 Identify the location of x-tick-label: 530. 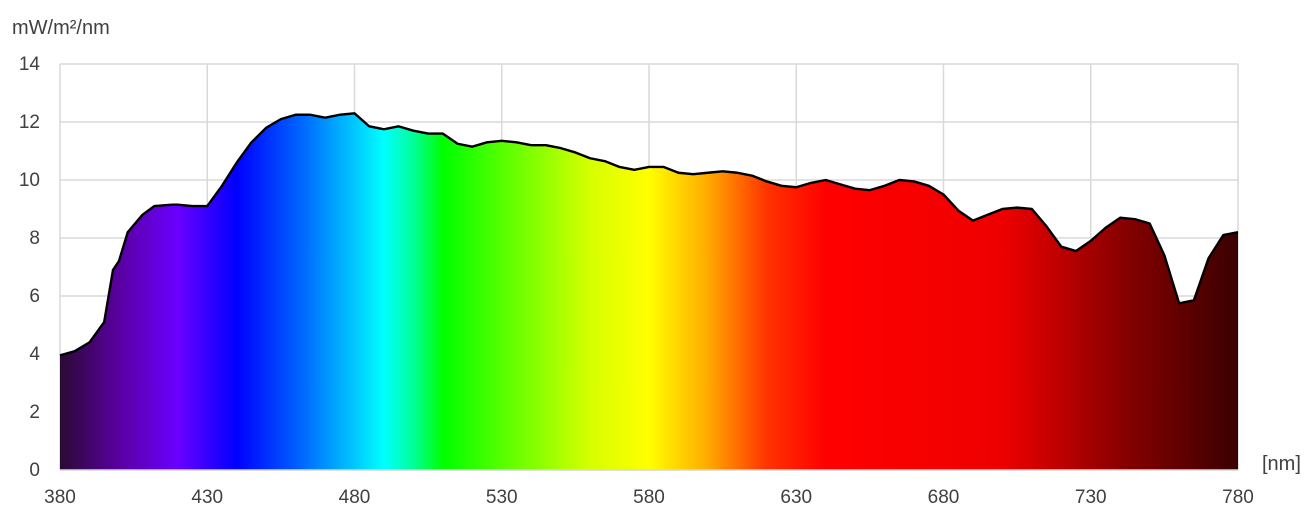
(502, 497).